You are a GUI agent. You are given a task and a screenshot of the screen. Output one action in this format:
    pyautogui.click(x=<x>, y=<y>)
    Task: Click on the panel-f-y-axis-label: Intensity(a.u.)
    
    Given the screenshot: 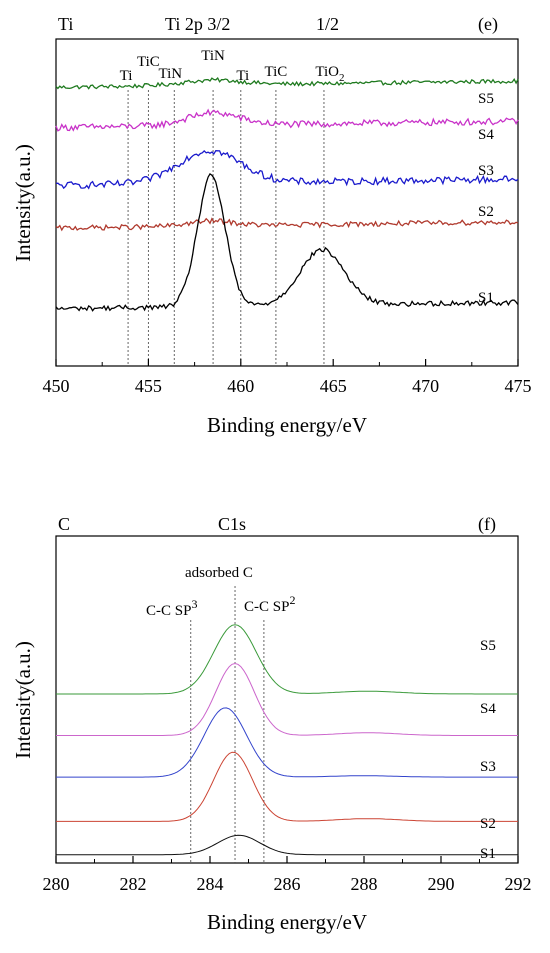 What is the action you would take?
    pyautogui.click(x=23, y=700)
    